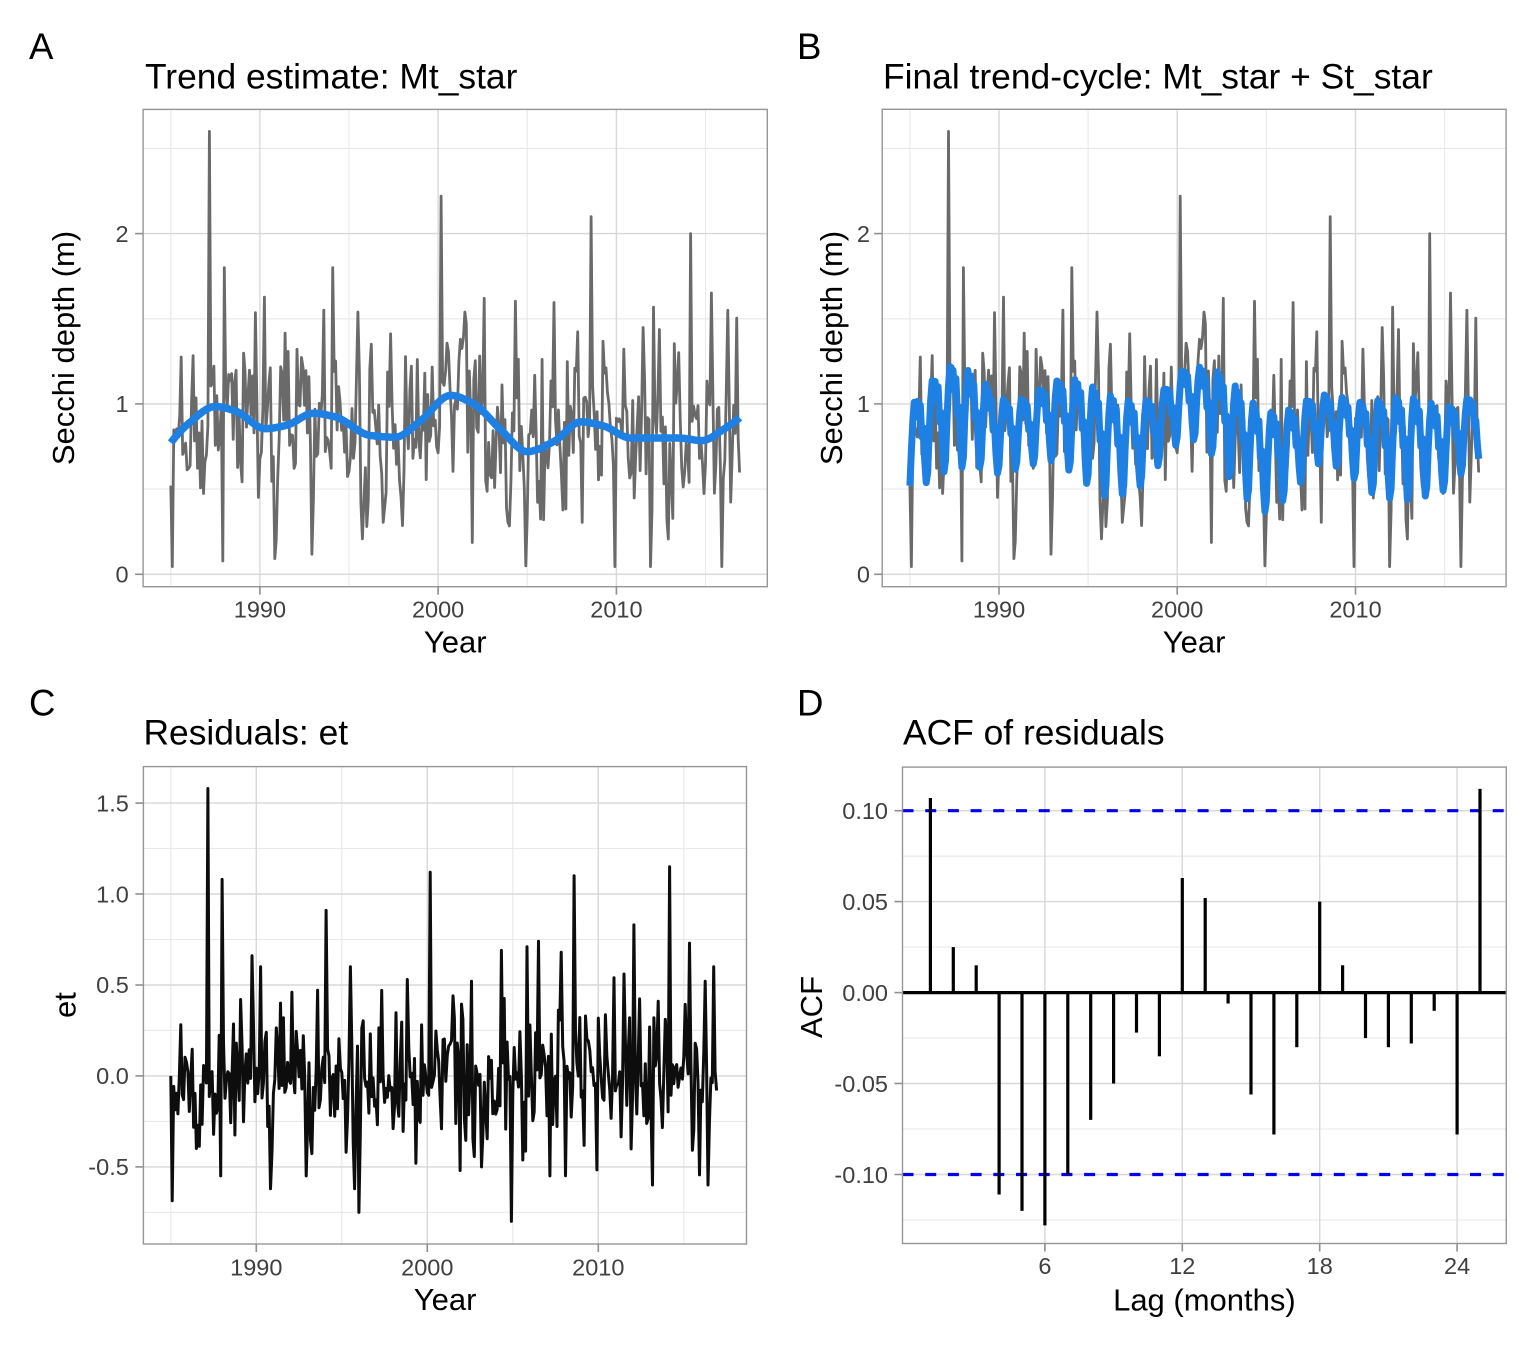  What do you see at coordinates (811, 1007) in the screenshot?
I see `svg-text: ACF` at bounding box center [811, 1007].